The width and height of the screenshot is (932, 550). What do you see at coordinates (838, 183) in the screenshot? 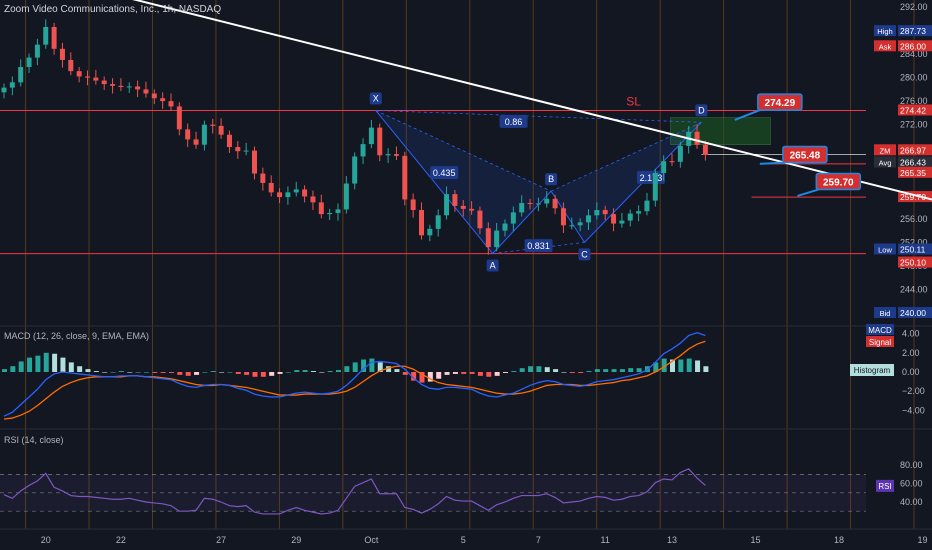
I see `target-value: 259.70` at bounding box center [838, 183].